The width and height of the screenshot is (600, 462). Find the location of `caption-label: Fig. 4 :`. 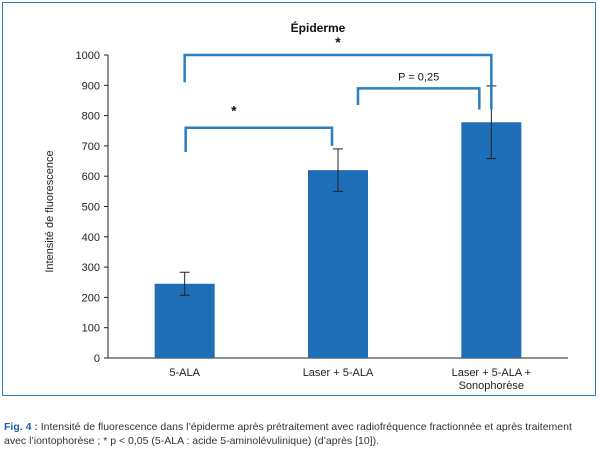

caption-label: Fig. 4 : is located at coordinates (21, 427).